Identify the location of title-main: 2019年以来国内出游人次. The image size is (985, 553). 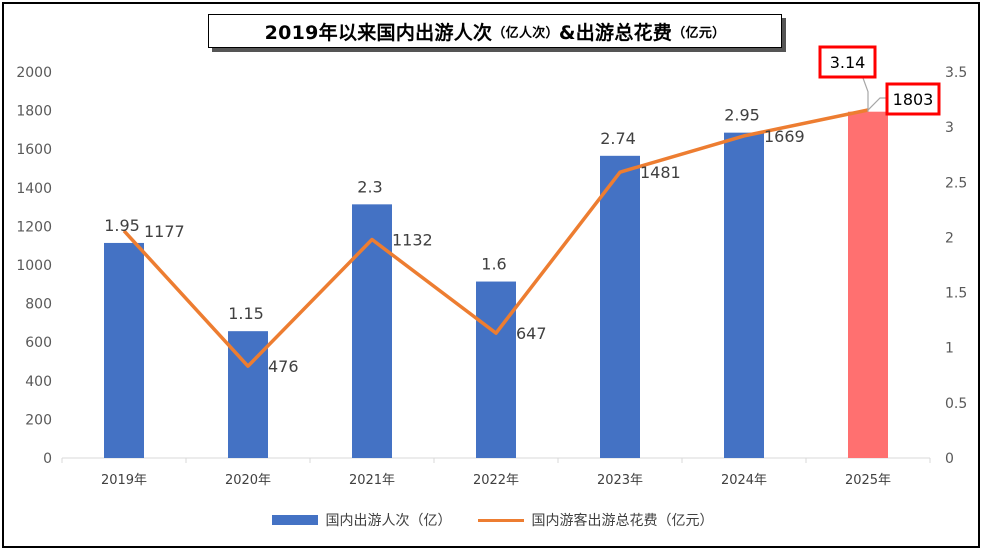
(378, 32).